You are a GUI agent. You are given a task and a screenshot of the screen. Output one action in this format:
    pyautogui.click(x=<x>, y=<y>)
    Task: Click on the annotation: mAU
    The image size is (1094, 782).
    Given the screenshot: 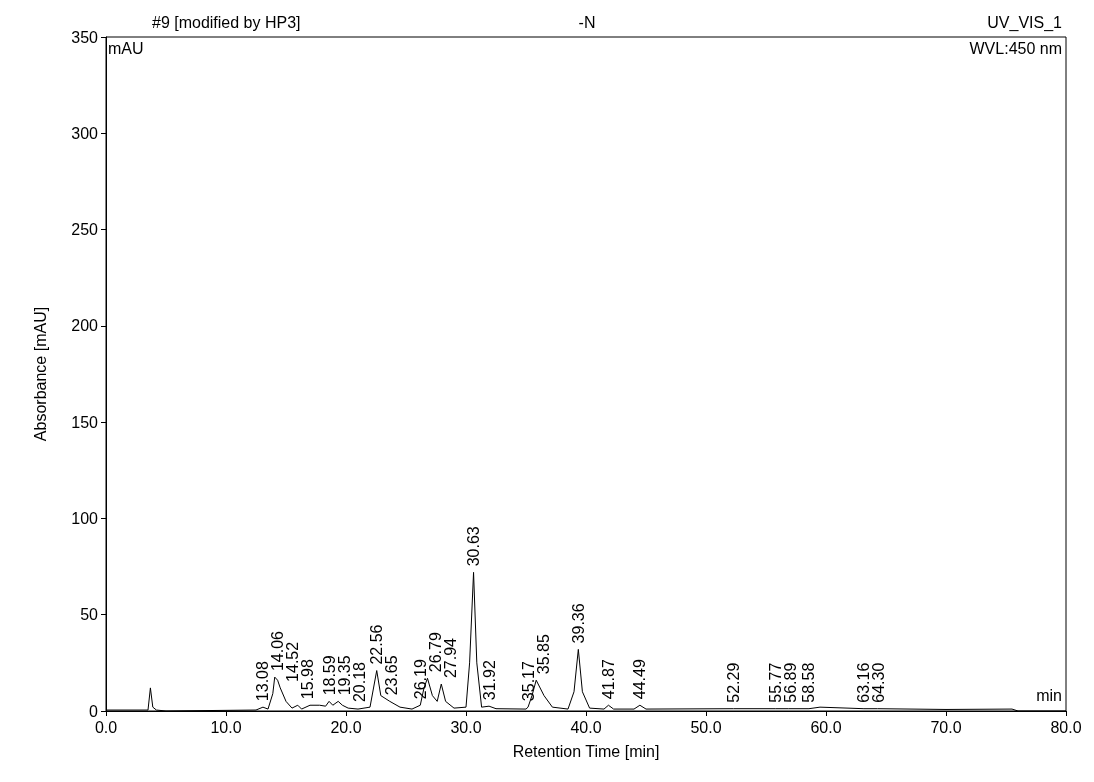 What is the action you would take?
    pyautogui.click(x=126, y=48)
    